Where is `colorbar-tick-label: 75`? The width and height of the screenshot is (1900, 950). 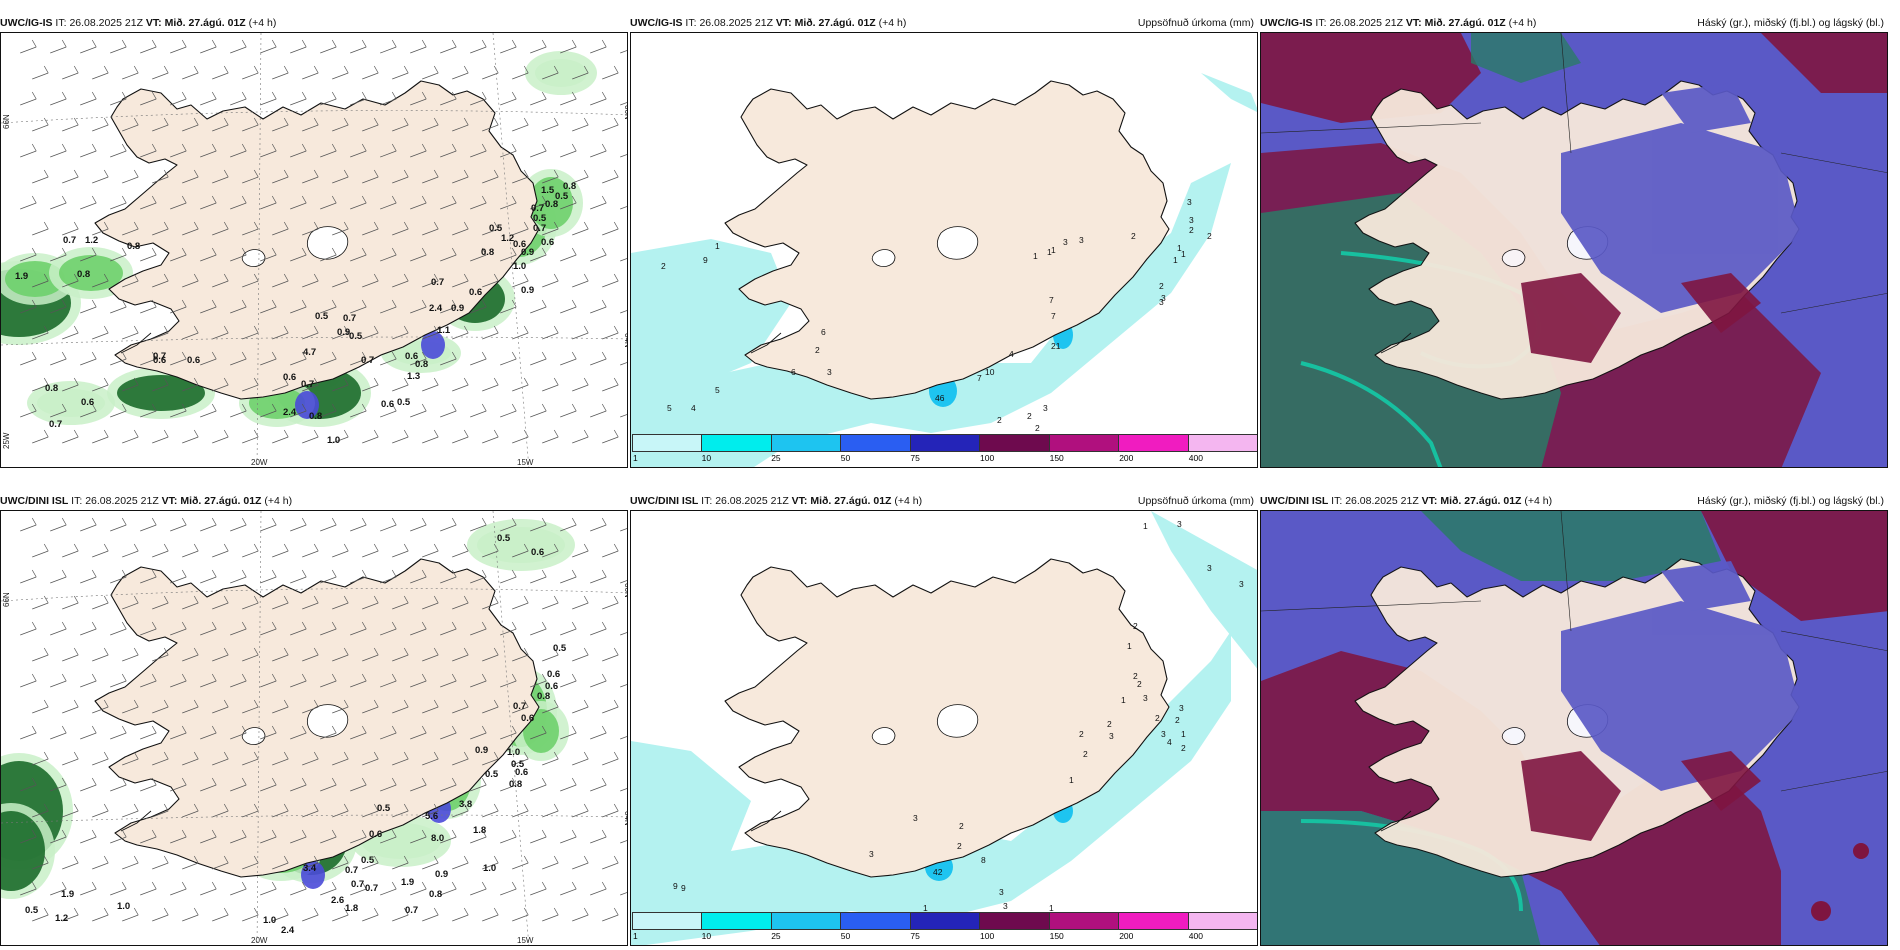
colorbar-tick-label: 75 is located at coordinates (915, 458).